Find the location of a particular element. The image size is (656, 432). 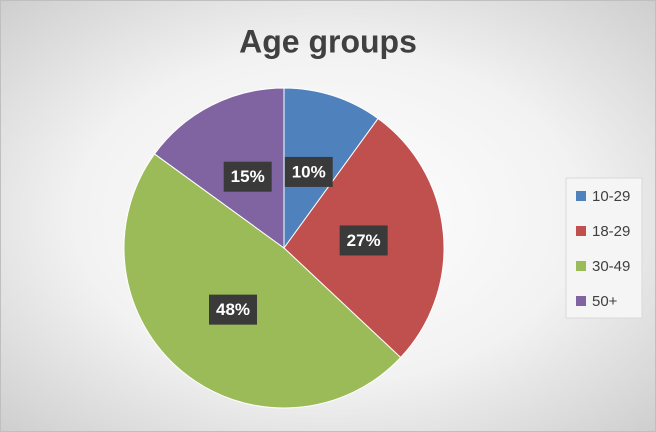

chart-title: Age groups is located at coordinates (328, 41).